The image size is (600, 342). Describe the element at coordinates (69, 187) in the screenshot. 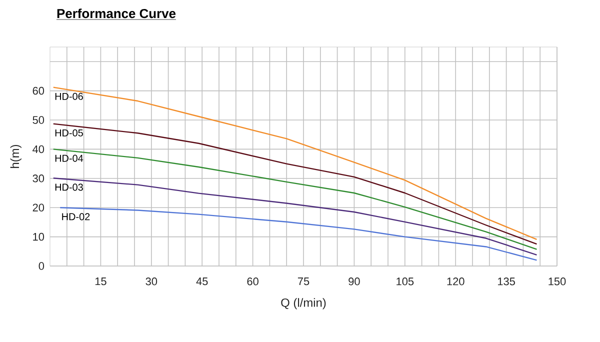

I see `series-label: HD-03` at that location.